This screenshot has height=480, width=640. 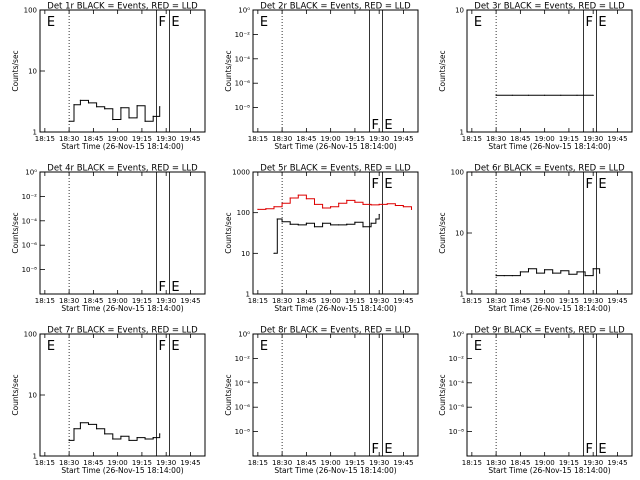 I want to click on panel-title: Det 2r BLACK = Events, RED = LLD, so click(x=335, y=7).